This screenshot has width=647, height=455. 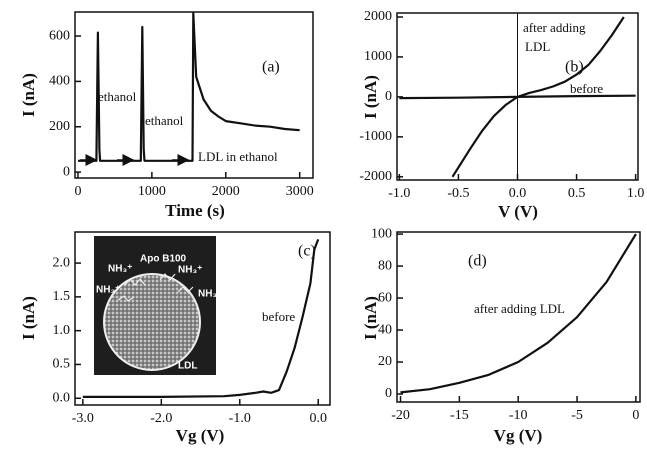 I want to click on panel-label: (b), so click(x=574, y=67).